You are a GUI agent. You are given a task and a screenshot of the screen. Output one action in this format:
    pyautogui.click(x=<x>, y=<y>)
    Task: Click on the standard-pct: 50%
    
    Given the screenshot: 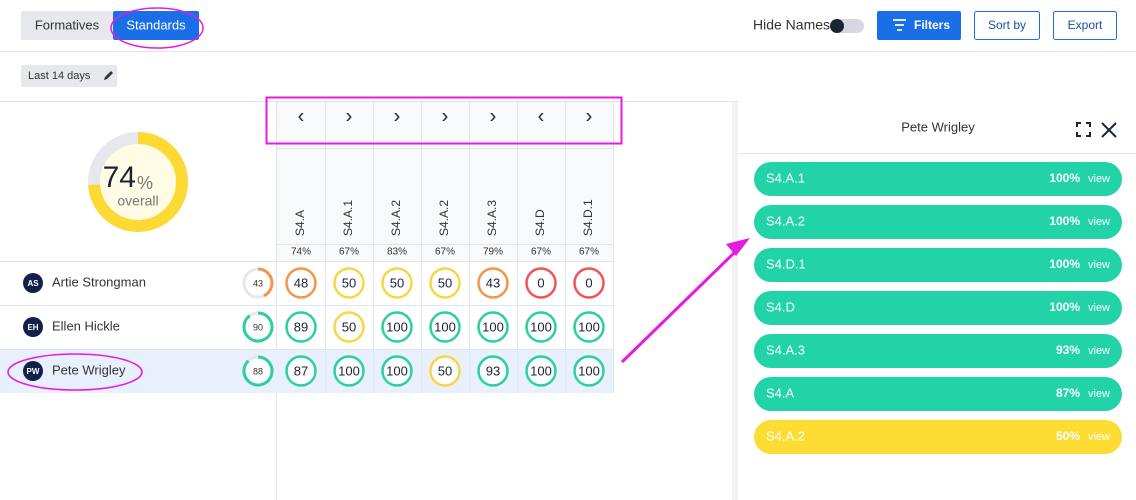 What is the action you would take?
    pyautogui.click(x=1068, y=436)
    